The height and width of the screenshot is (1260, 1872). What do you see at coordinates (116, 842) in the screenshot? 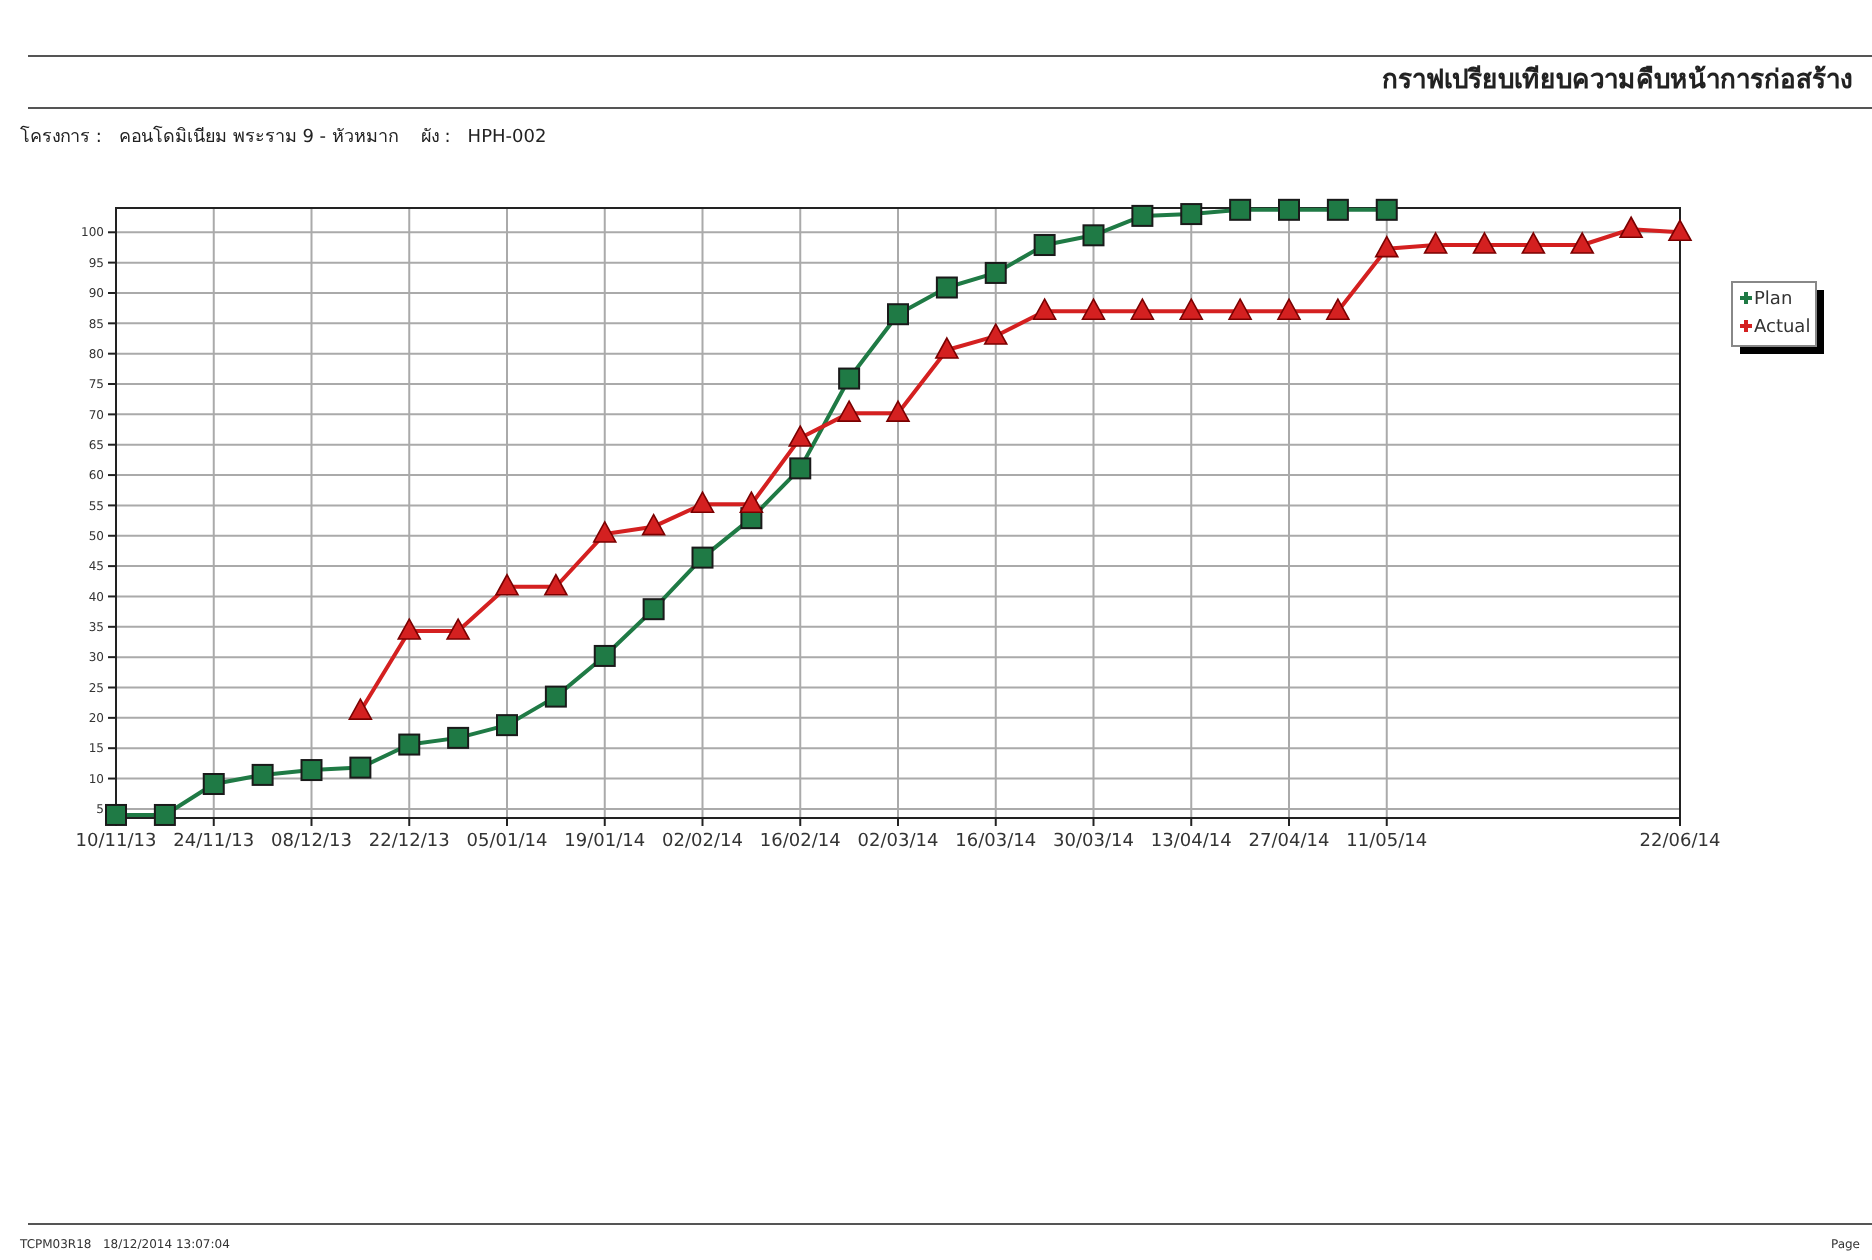
I see `x-tick-label: 10/11/13` at bounding box center [116, 842].